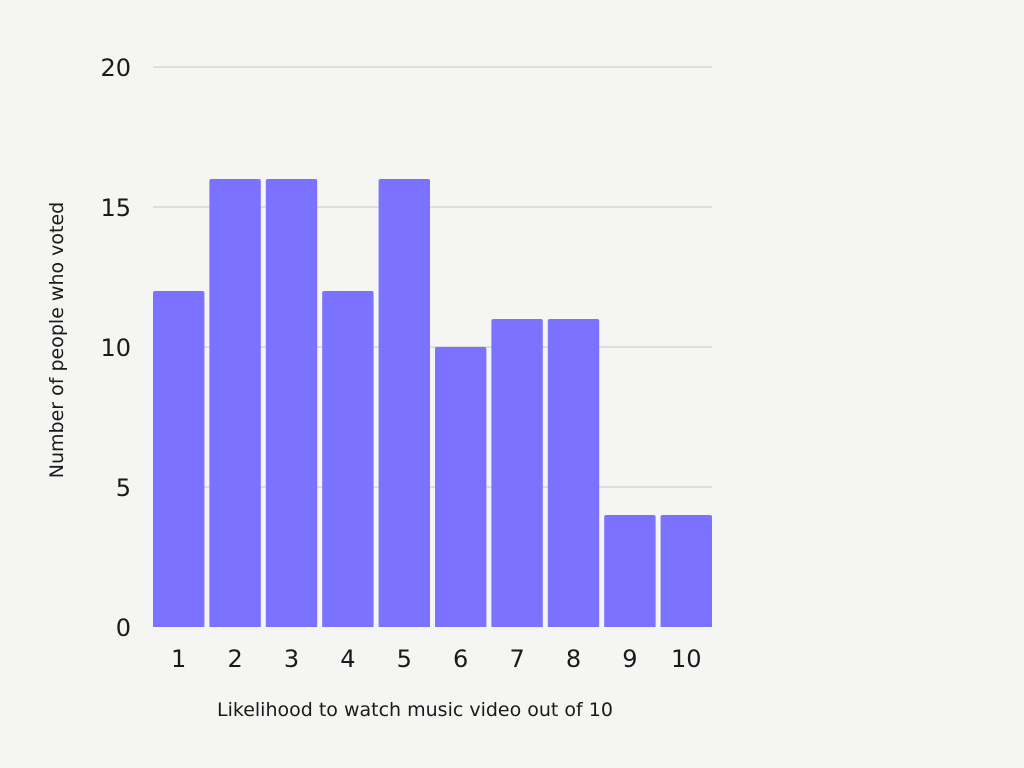 The width and height of the screenshot is (1024, 768). What do you see at coordinates (347, 659) in the screenshot?
I see `x-tick-label: 4` at bounding box center [347, 659].